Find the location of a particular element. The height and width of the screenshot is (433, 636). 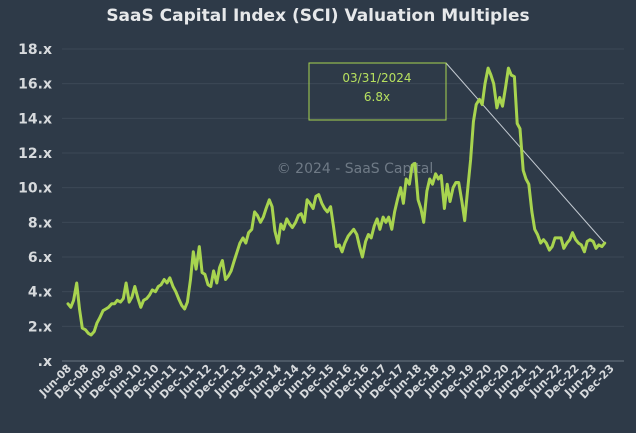

y-tick-label: 10.x is located at coordinates (35, 189).